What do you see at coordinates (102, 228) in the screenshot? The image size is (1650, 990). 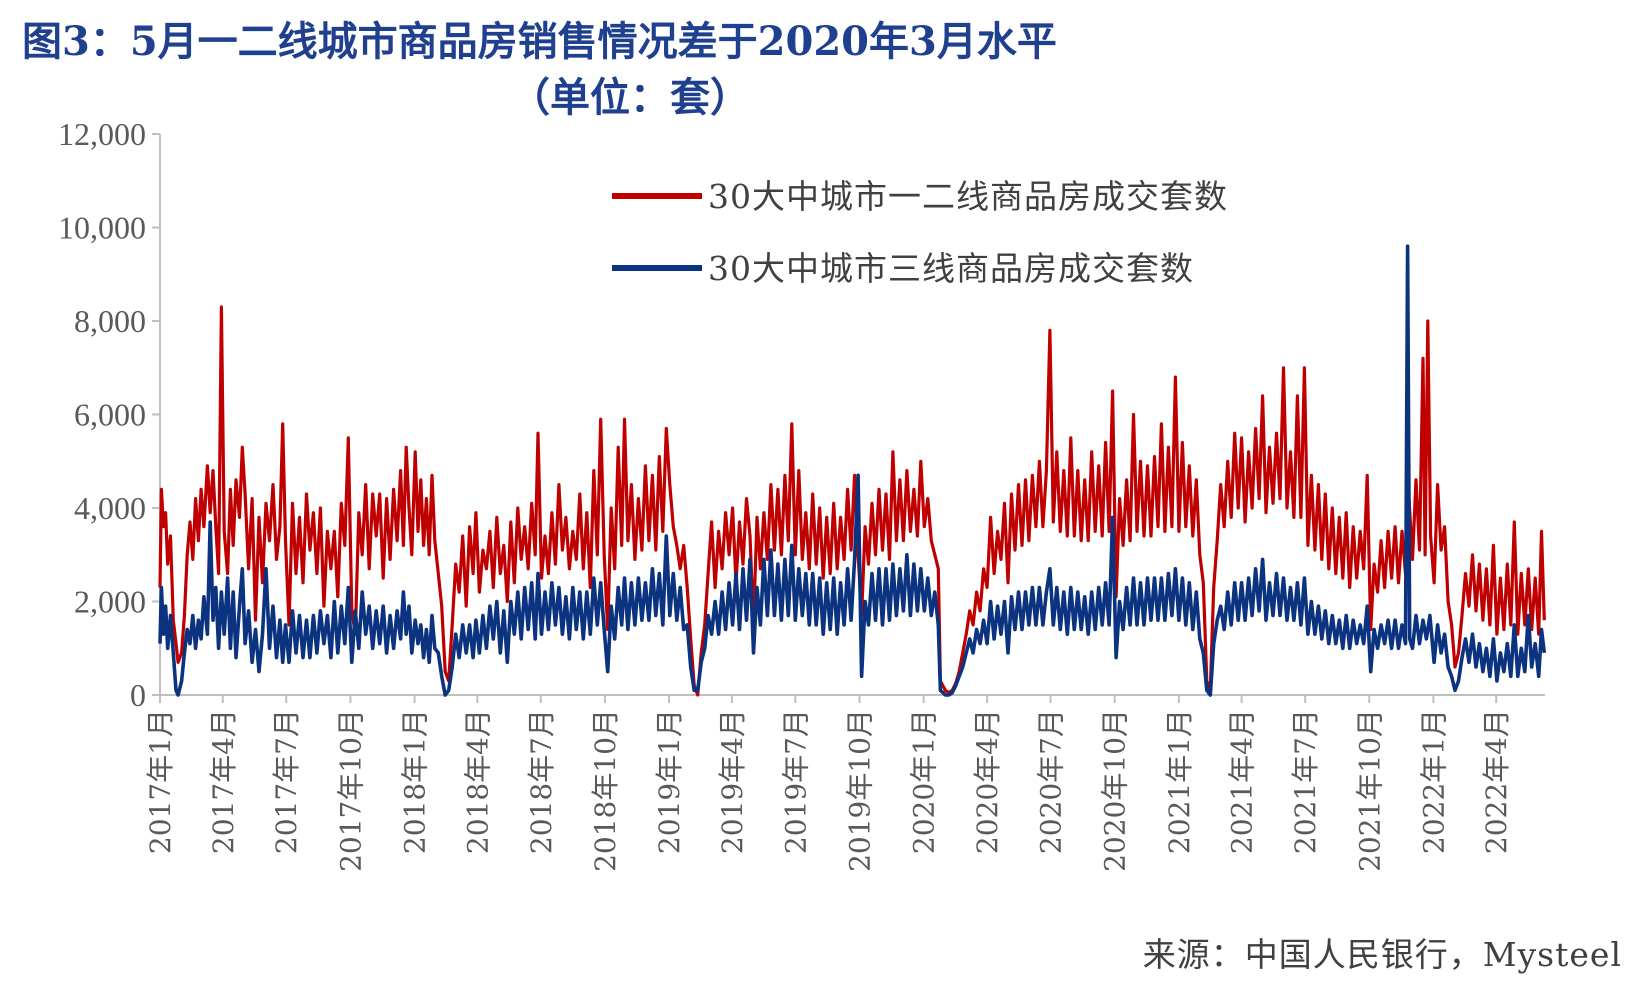 I see `y-tick-label: 10,000` at bounding box center [102, 228].